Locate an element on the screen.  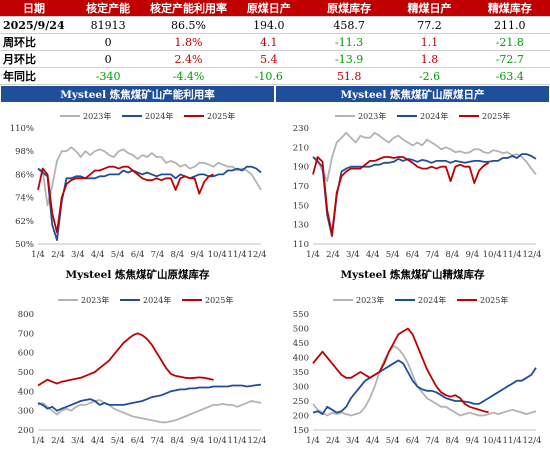
y-tick-label: 450 is located at coordinates (301, 344).